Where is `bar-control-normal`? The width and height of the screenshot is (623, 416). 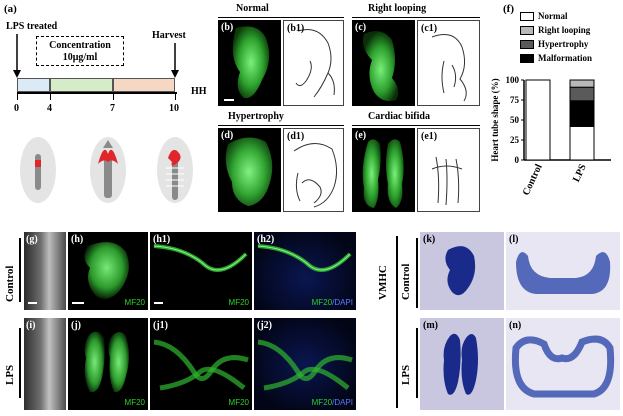
bar-control-normal is located at coordinates (538, 120).